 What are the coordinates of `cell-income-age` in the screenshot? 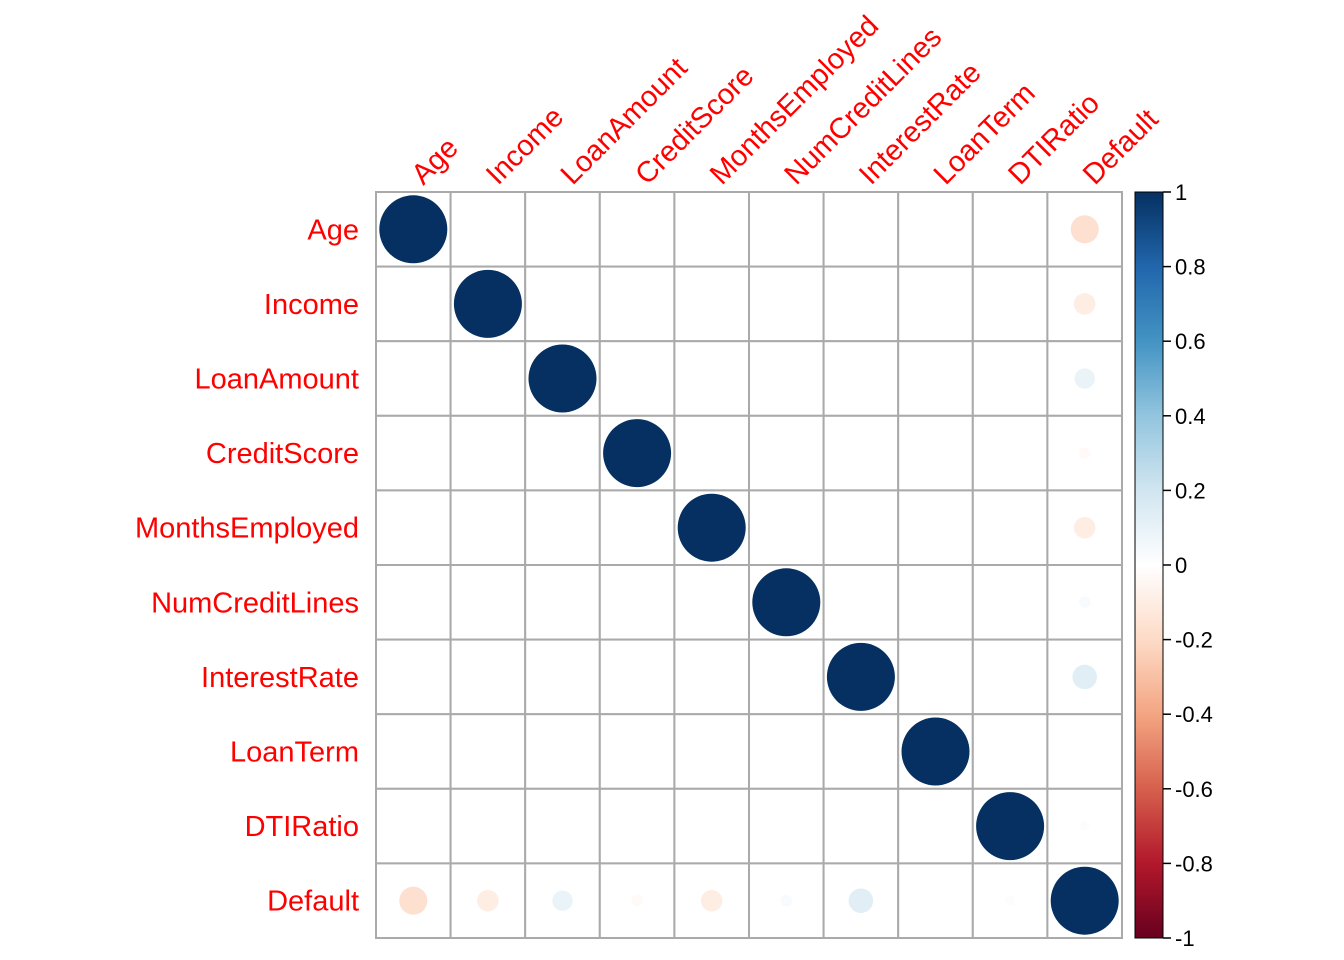 It's located at (413, 304).